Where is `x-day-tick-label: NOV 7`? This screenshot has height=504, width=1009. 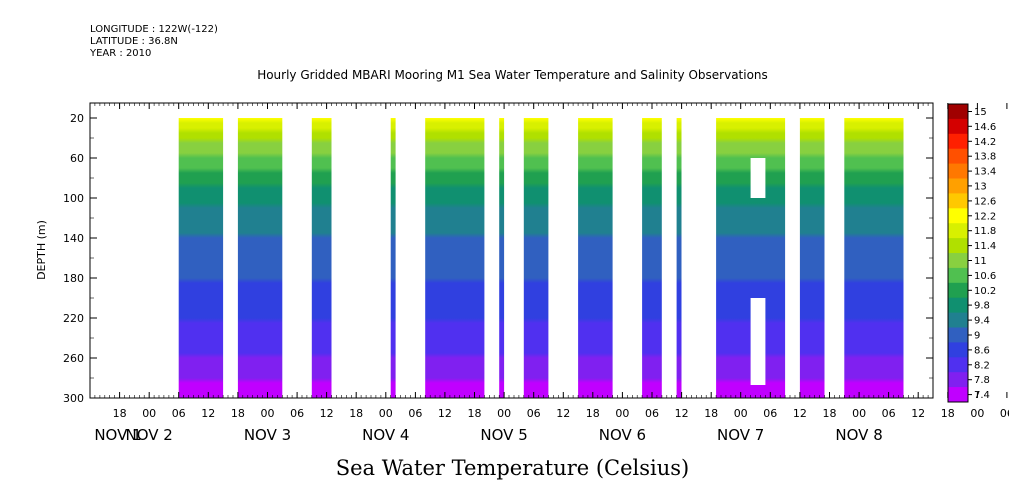 x-day-tick-label: NOV 7 is located at coordinates (740, 435).